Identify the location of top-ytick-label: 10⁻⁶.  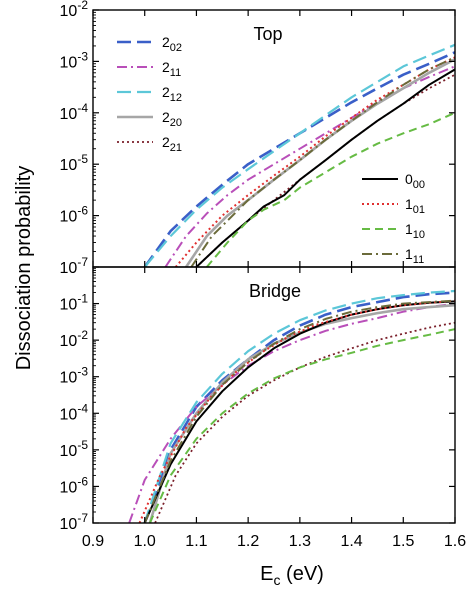
(74, 215).